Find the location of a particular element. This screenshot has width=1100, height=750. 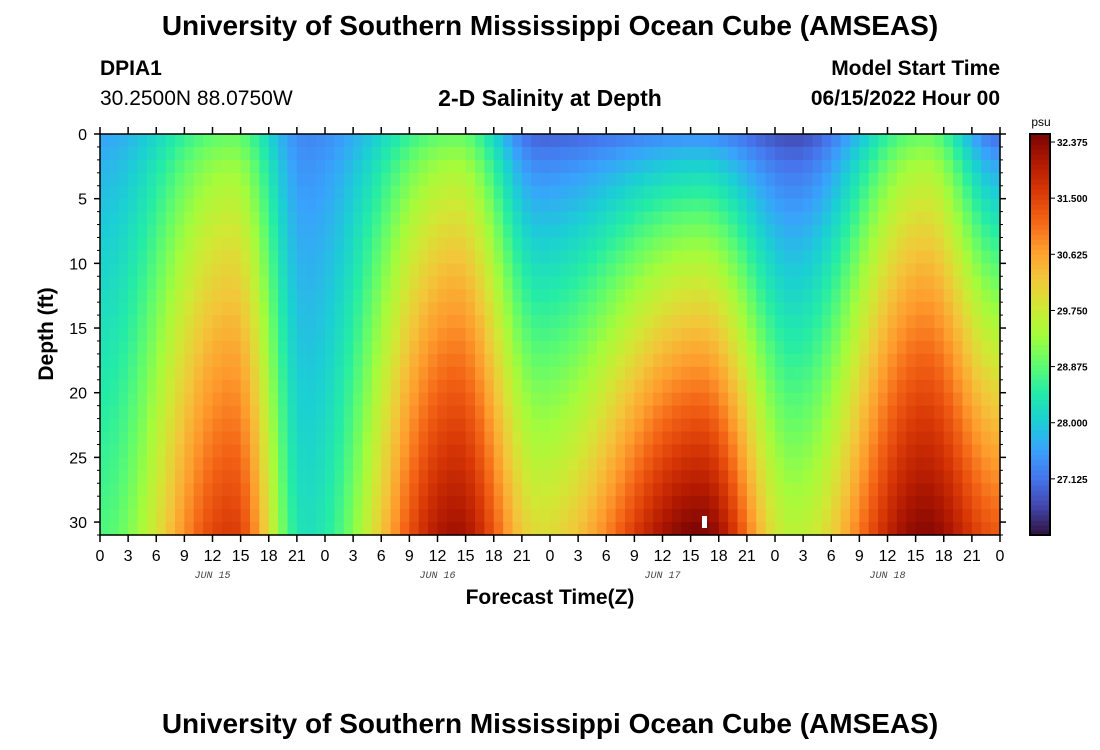

x-tick-label: 15 is located at coordinates (241, 556).